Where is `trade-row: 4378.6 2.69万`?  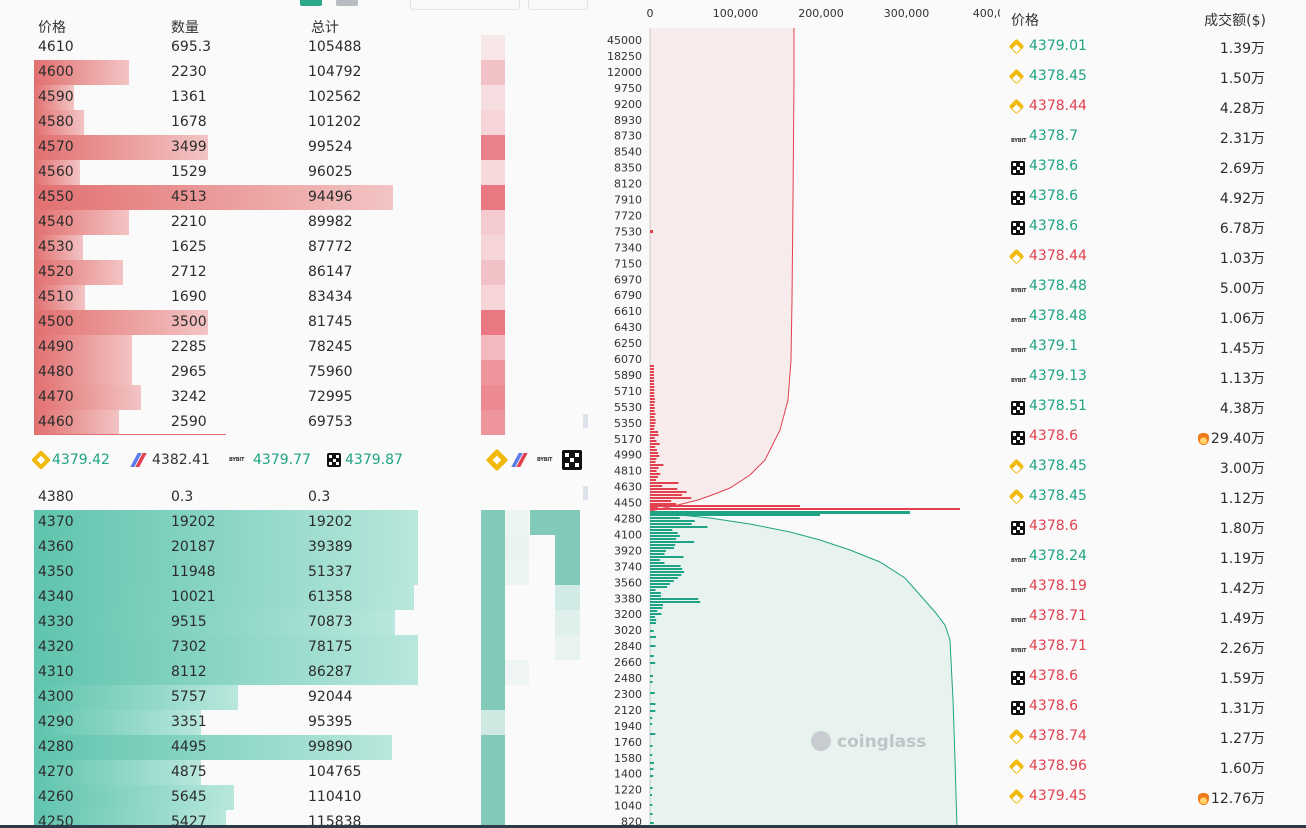
trade-row: 4378.6 2.69万 is located at coordinates (1154, 167).